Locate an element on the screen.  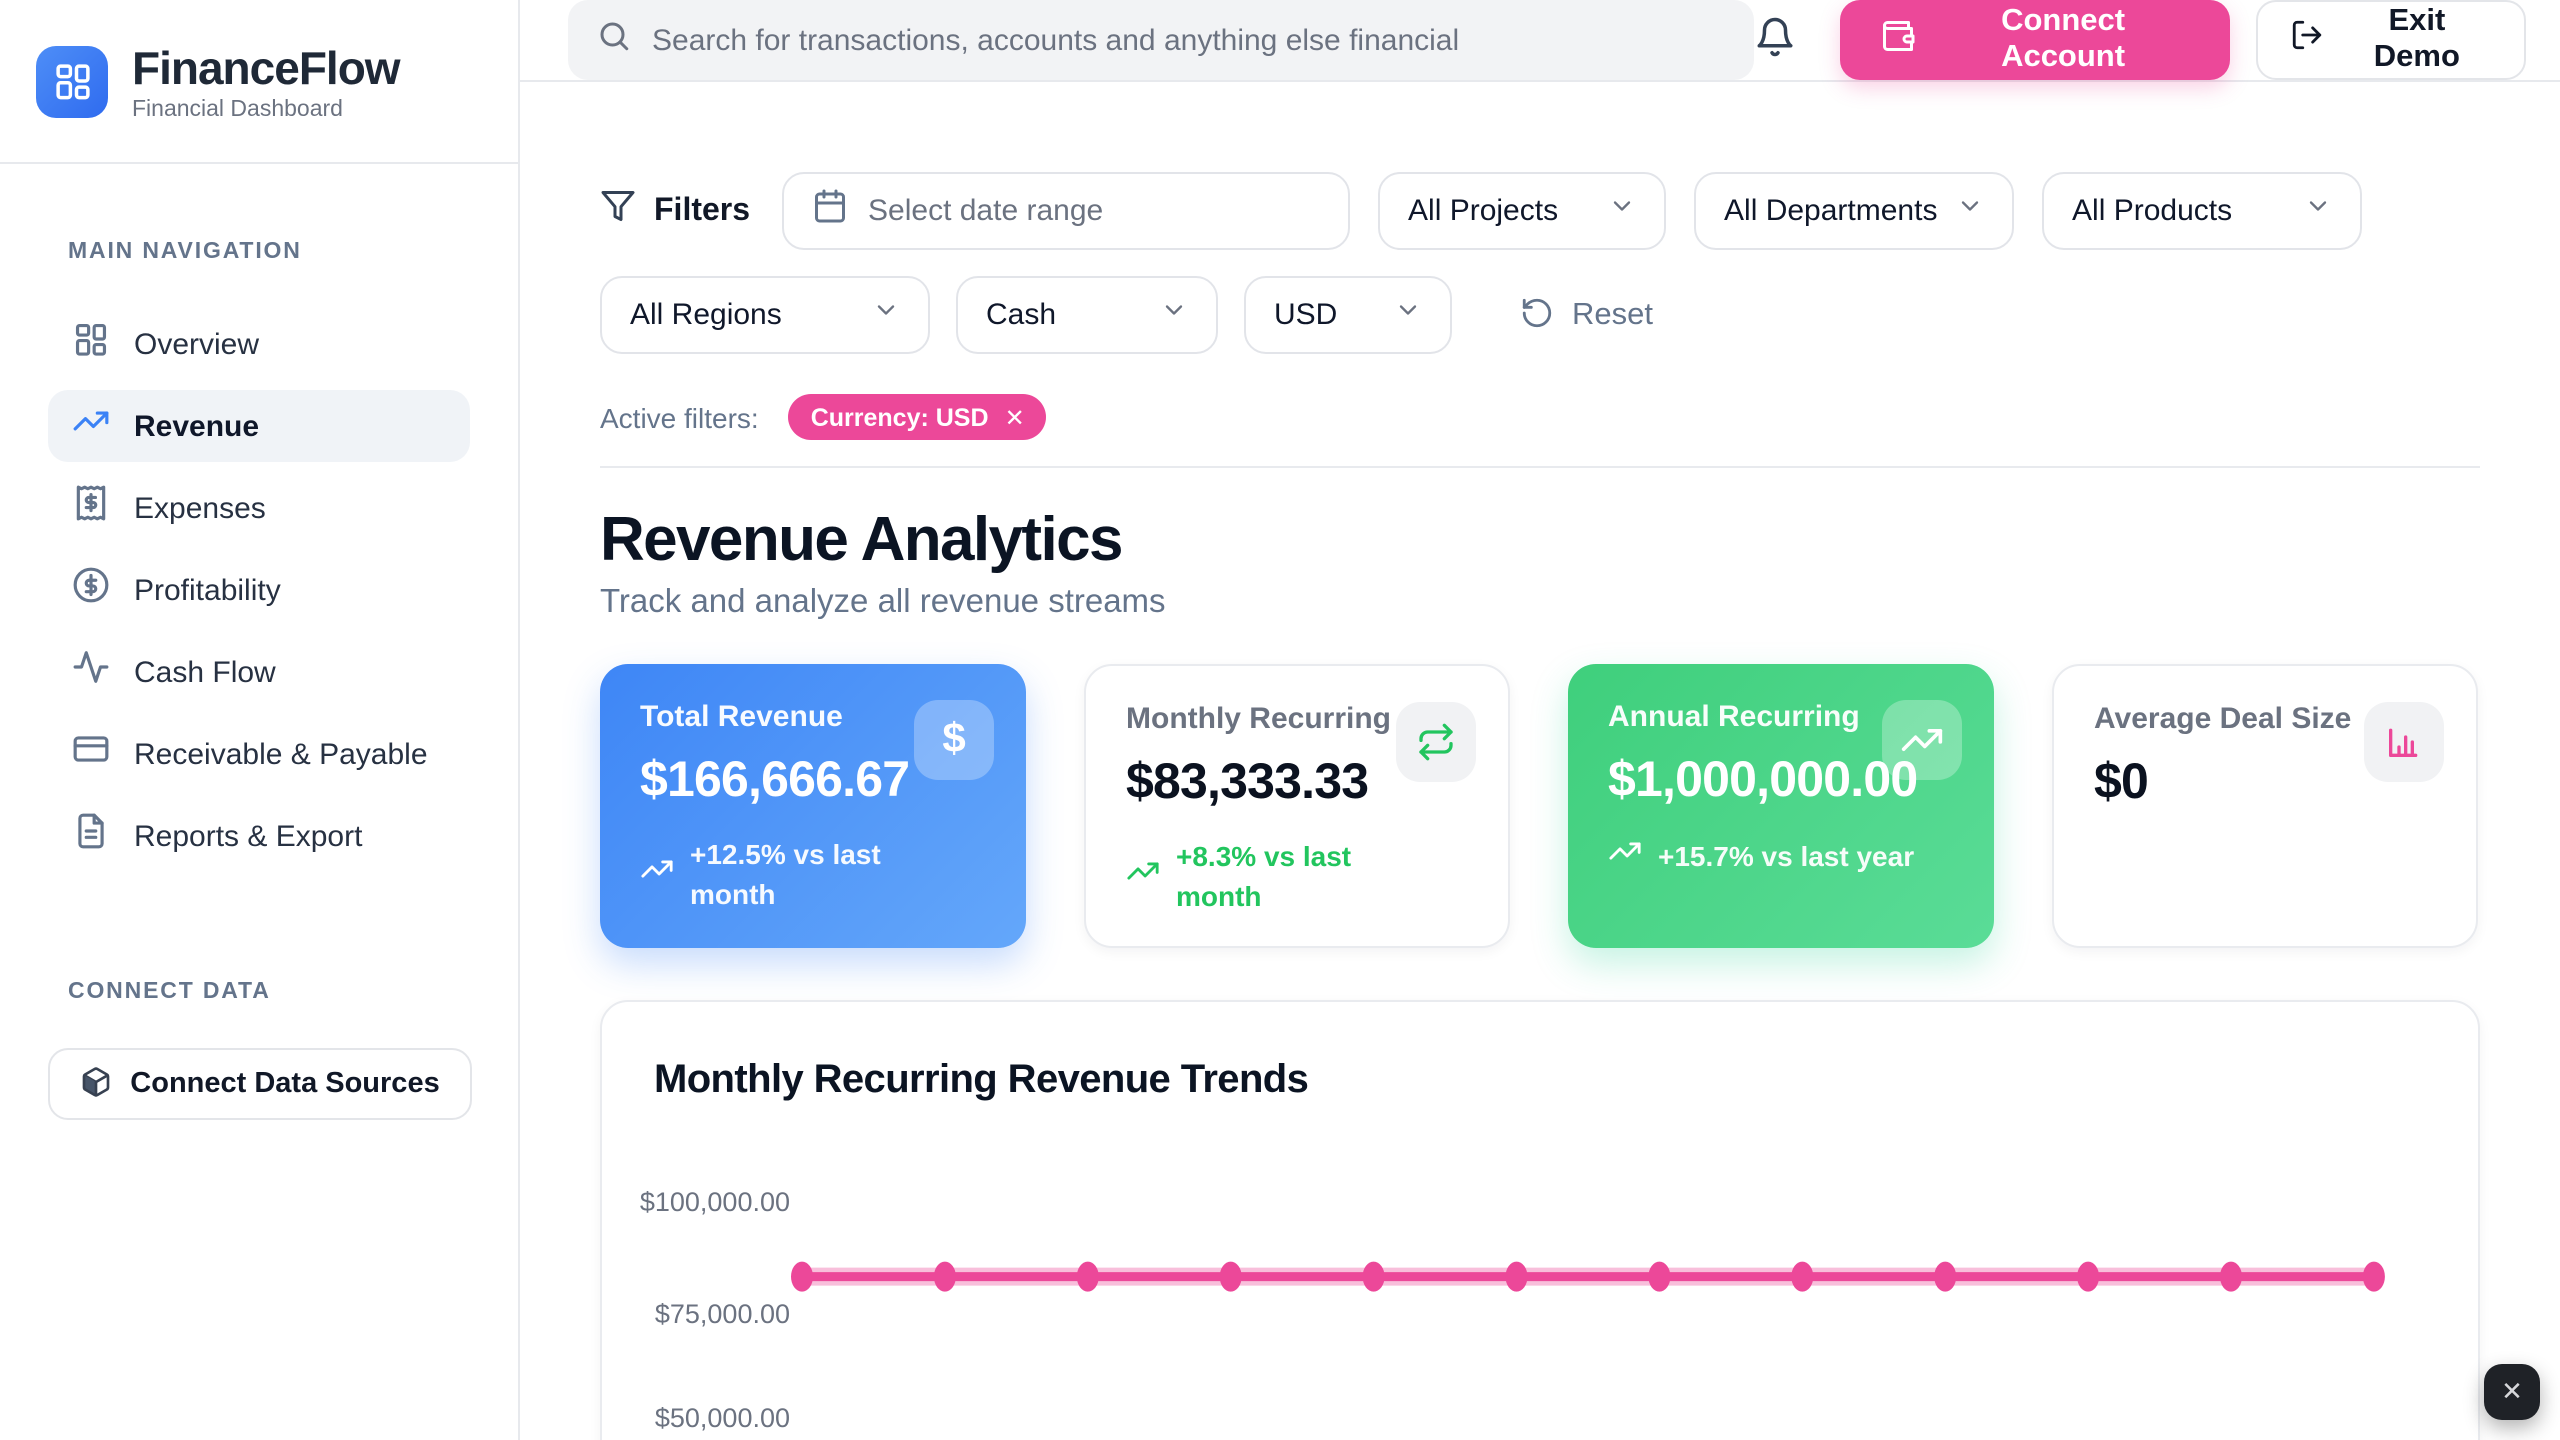
projects-select: All Projects is located at coordinates (1522, 211).